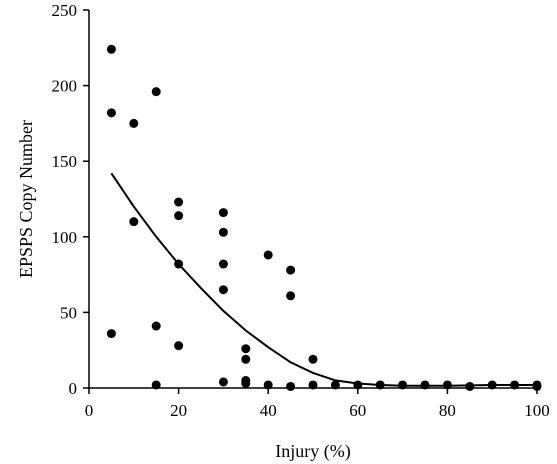  I want to click on y-axis-title: EPSPS Copy Number, so click(26, 199).